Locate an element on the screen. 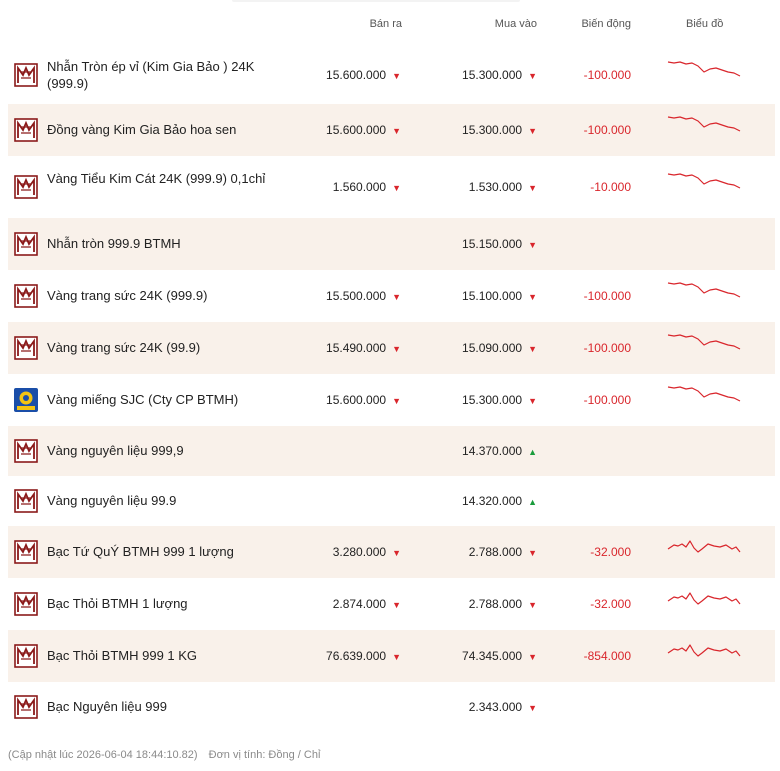 The image size is (780, 771). header-ban-ra: Bán ra is located at coordinates (385, 24).